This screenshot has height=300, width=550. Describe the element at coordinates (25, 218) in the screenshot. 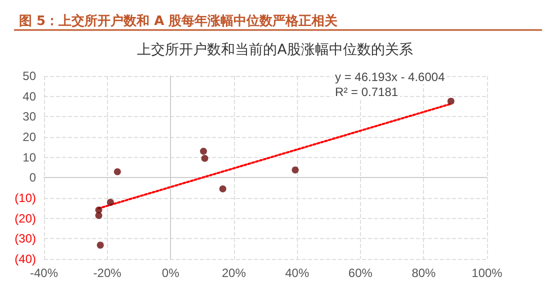

I see `y-tick-label: (20)` at that location.